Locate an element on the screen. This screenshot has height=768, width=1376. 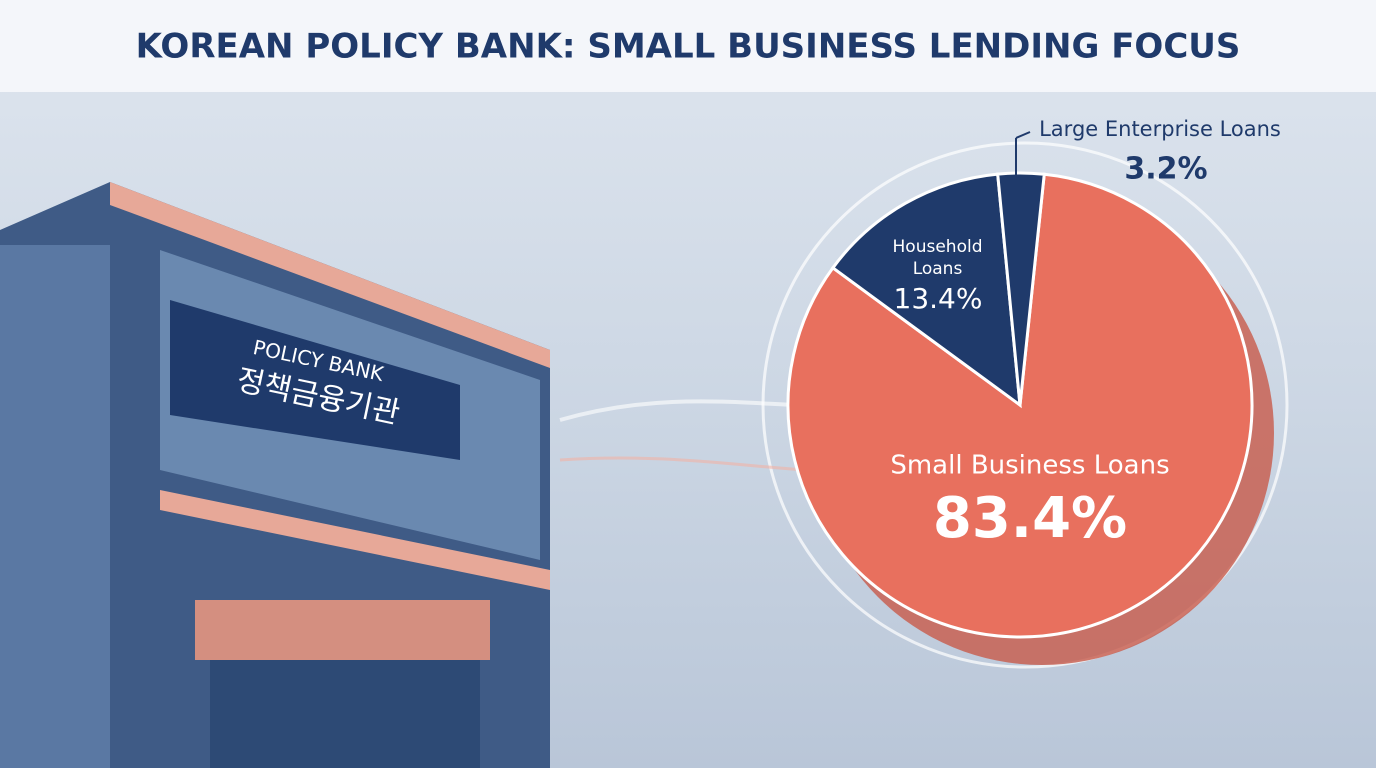
value-label: 83.4% is located at coordinates (1030, 518).